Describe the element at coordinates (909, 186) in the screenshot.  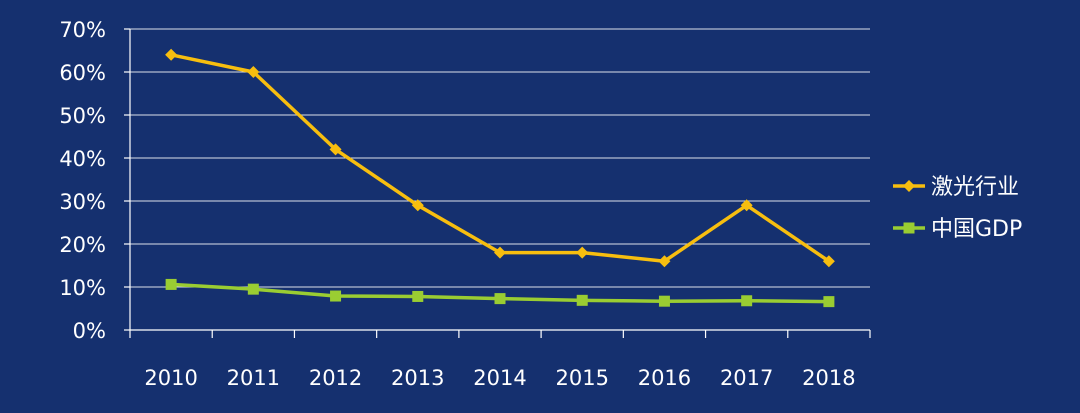
I see `legend-marker-diamond` at that location.